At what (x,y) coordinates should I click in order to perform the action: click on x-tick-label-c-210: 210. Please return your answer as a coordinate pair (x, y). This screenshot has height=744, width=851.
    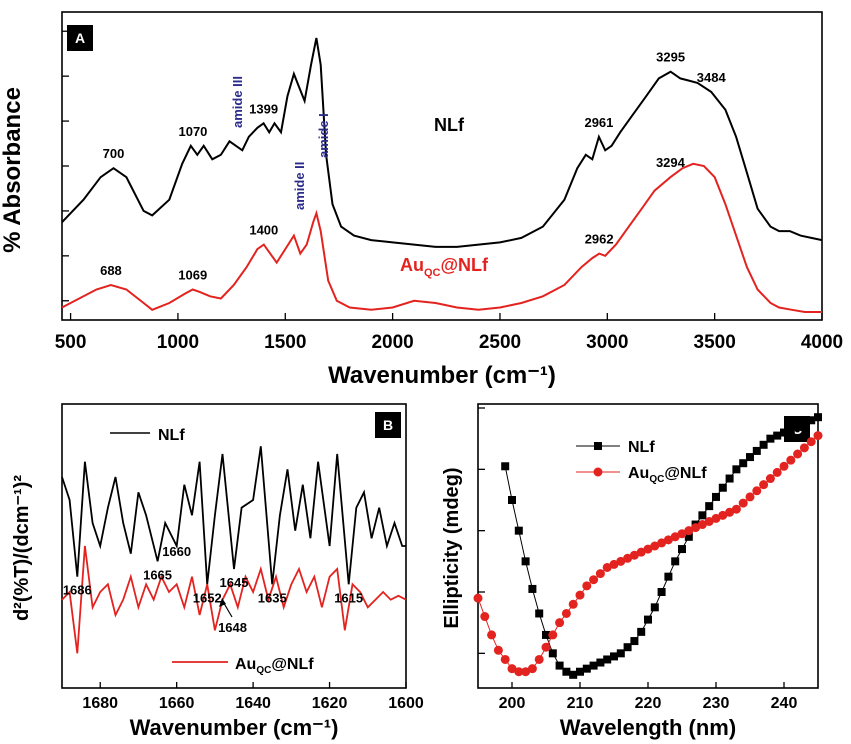
    Looking at the image, I should click on (580, 703).